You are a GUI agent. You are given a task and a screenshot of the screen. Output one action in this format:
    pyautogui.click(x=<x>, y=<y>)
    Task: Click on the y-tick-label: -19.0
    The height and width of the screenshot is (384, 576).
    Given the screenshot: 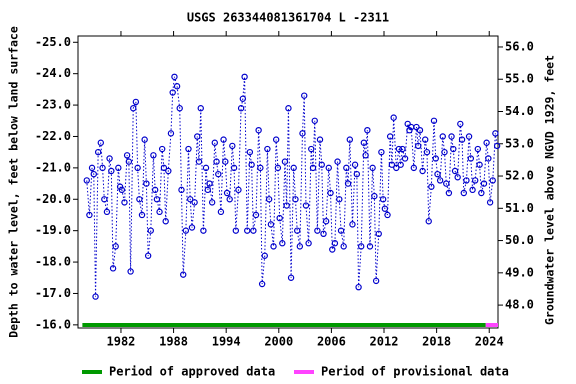 What is the action you would take?
    pyautogui.click(x=53, y=230)
    